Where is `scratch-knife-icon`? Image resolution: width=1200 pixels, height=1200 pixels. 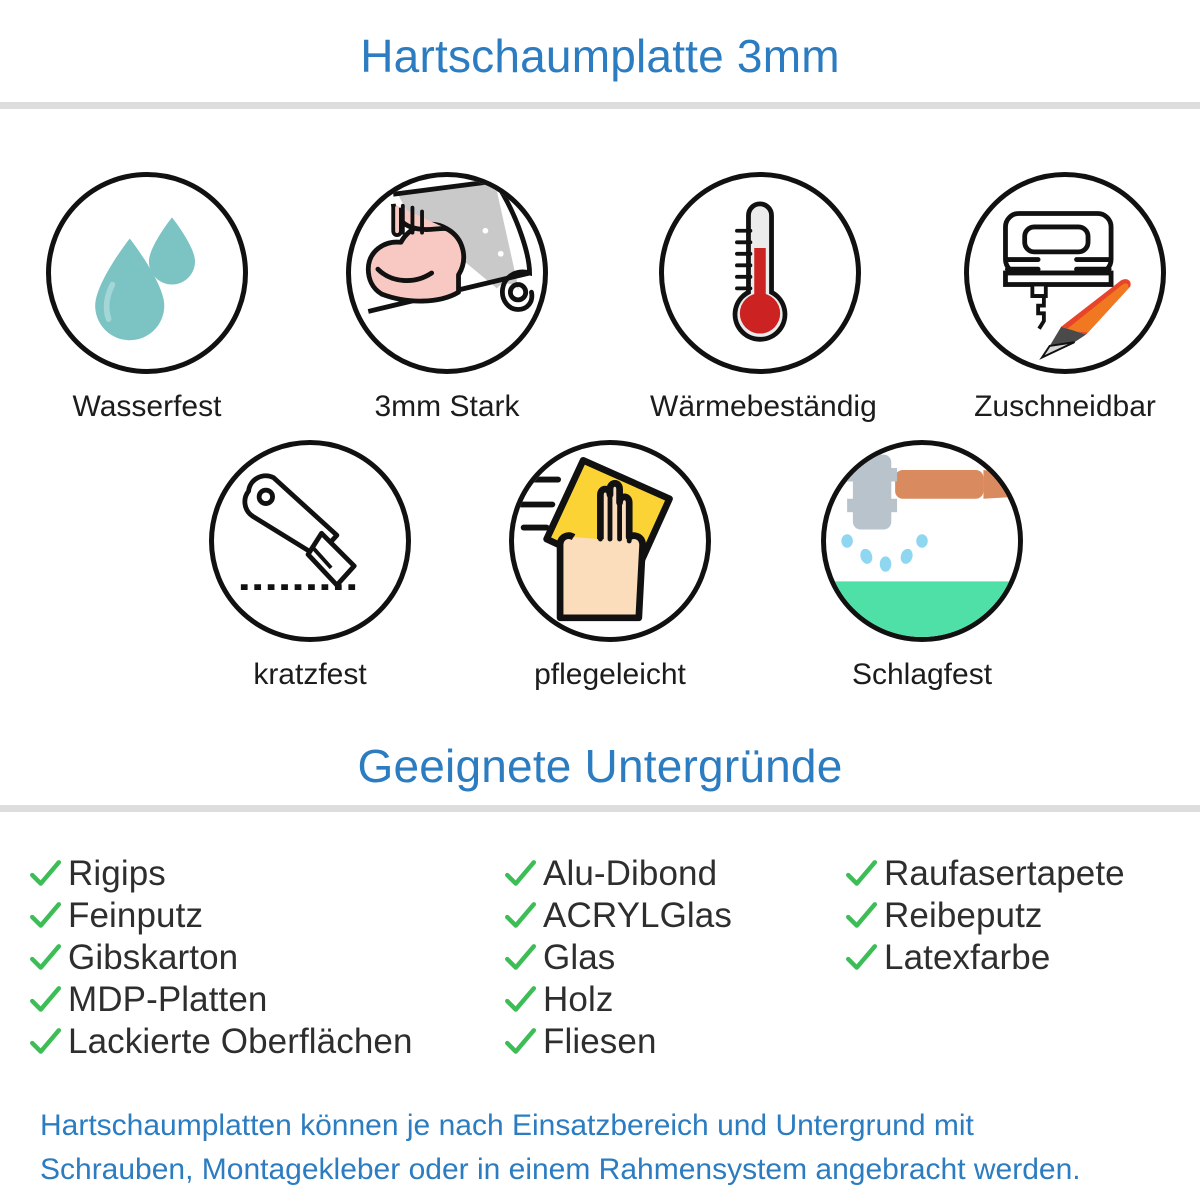 scratch-knife-icon is located at coordinates (310, 541).